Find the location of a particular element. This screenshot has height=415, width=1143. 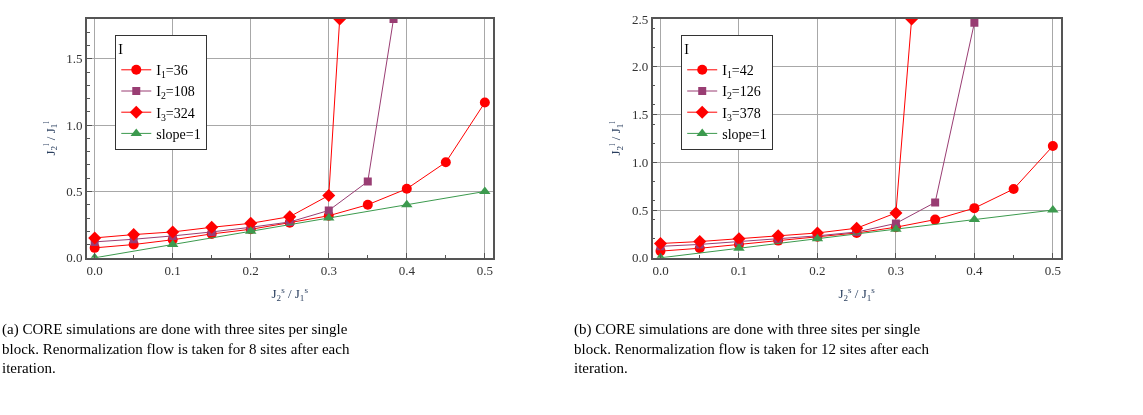

legend-label: I$_{3}$=324 is located at coordinates (175, 114).